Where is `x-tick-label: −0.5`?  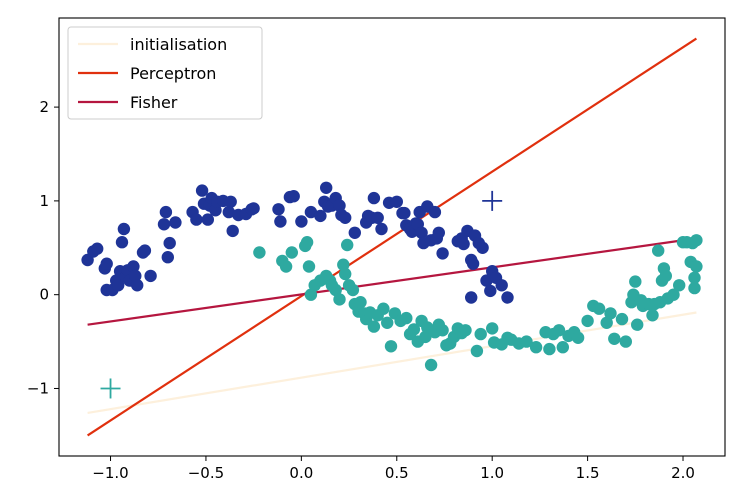
x-tick-label: −0.5 is located at coordinates (206, 473).